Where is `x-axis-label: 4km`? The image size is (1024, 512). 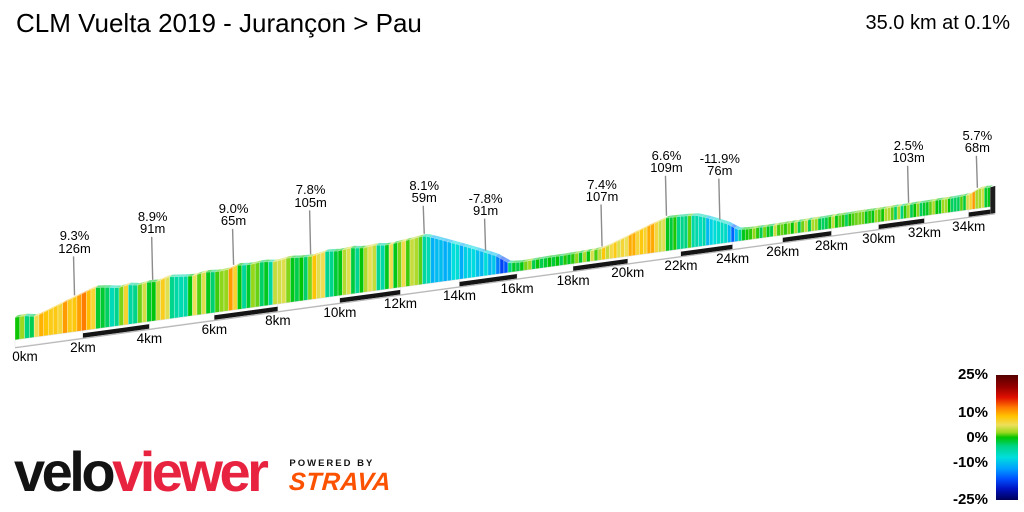
x-axis-label: 4km is located at coordinates (149, 338).